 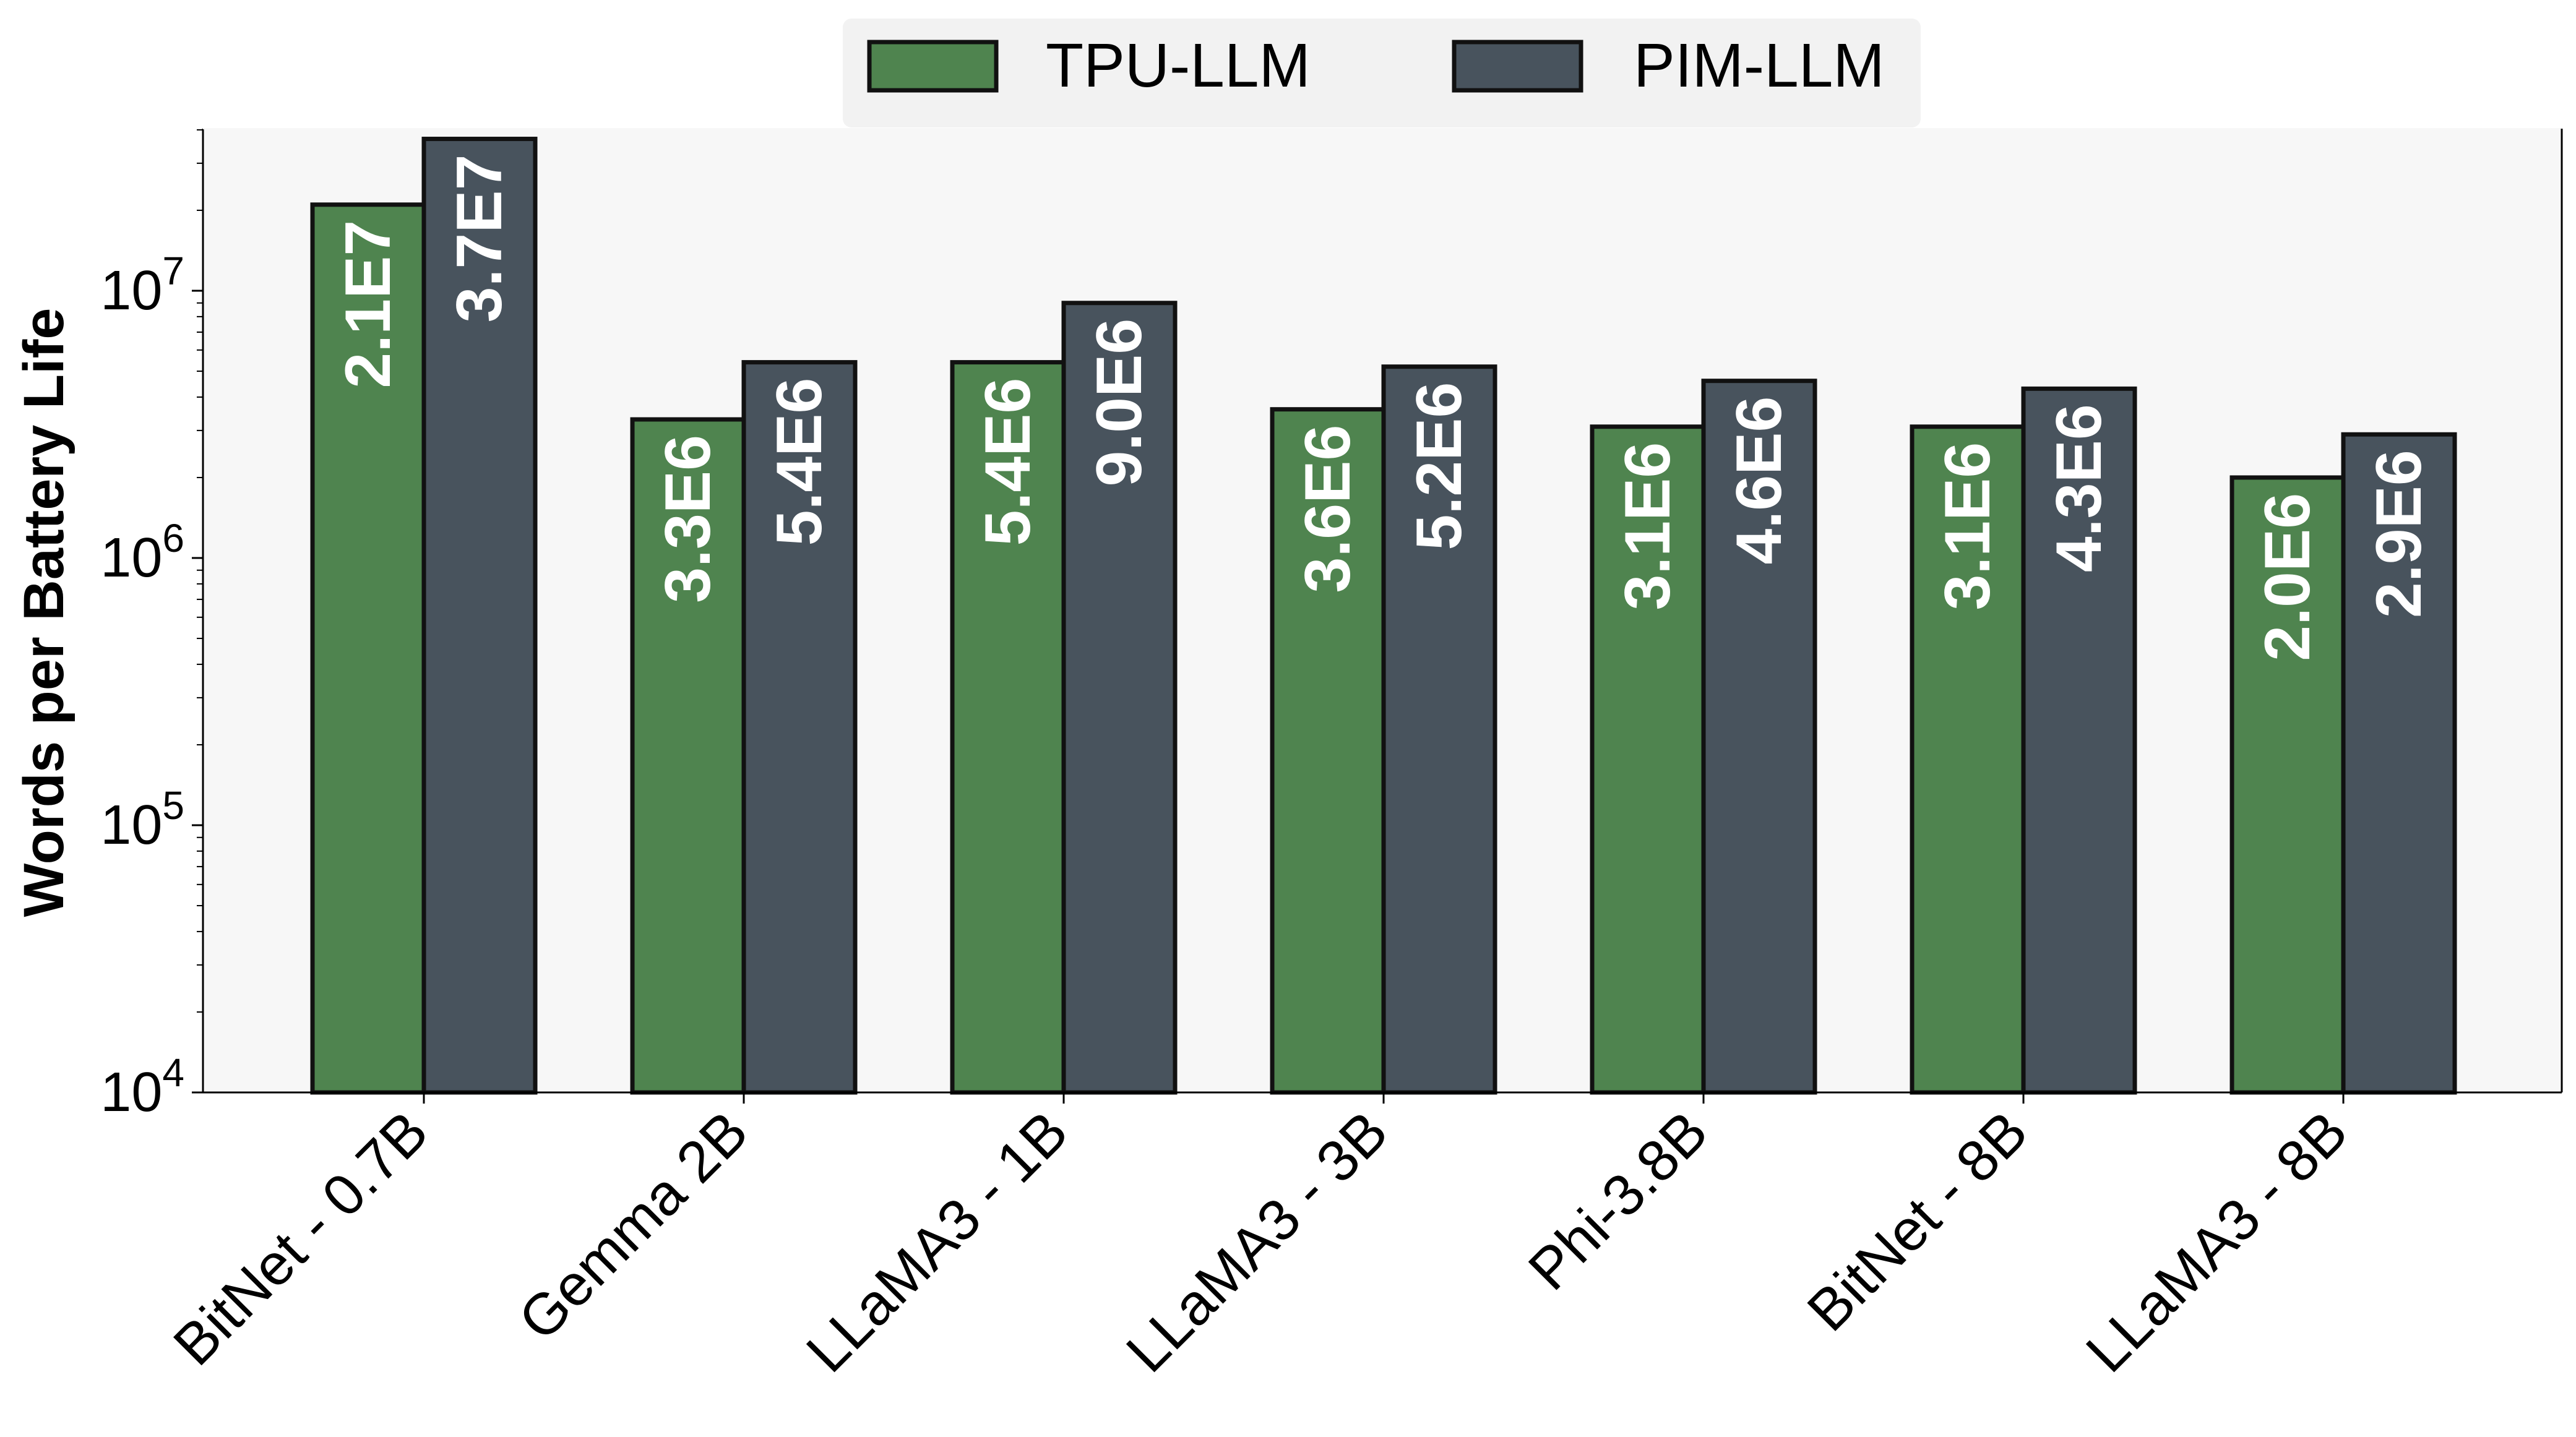 What do you see at coordinates (1759, 66) in the screenshot?
I see `legend-label-pim-llm: PIM-LLM` at bounding box center [1759, 66].